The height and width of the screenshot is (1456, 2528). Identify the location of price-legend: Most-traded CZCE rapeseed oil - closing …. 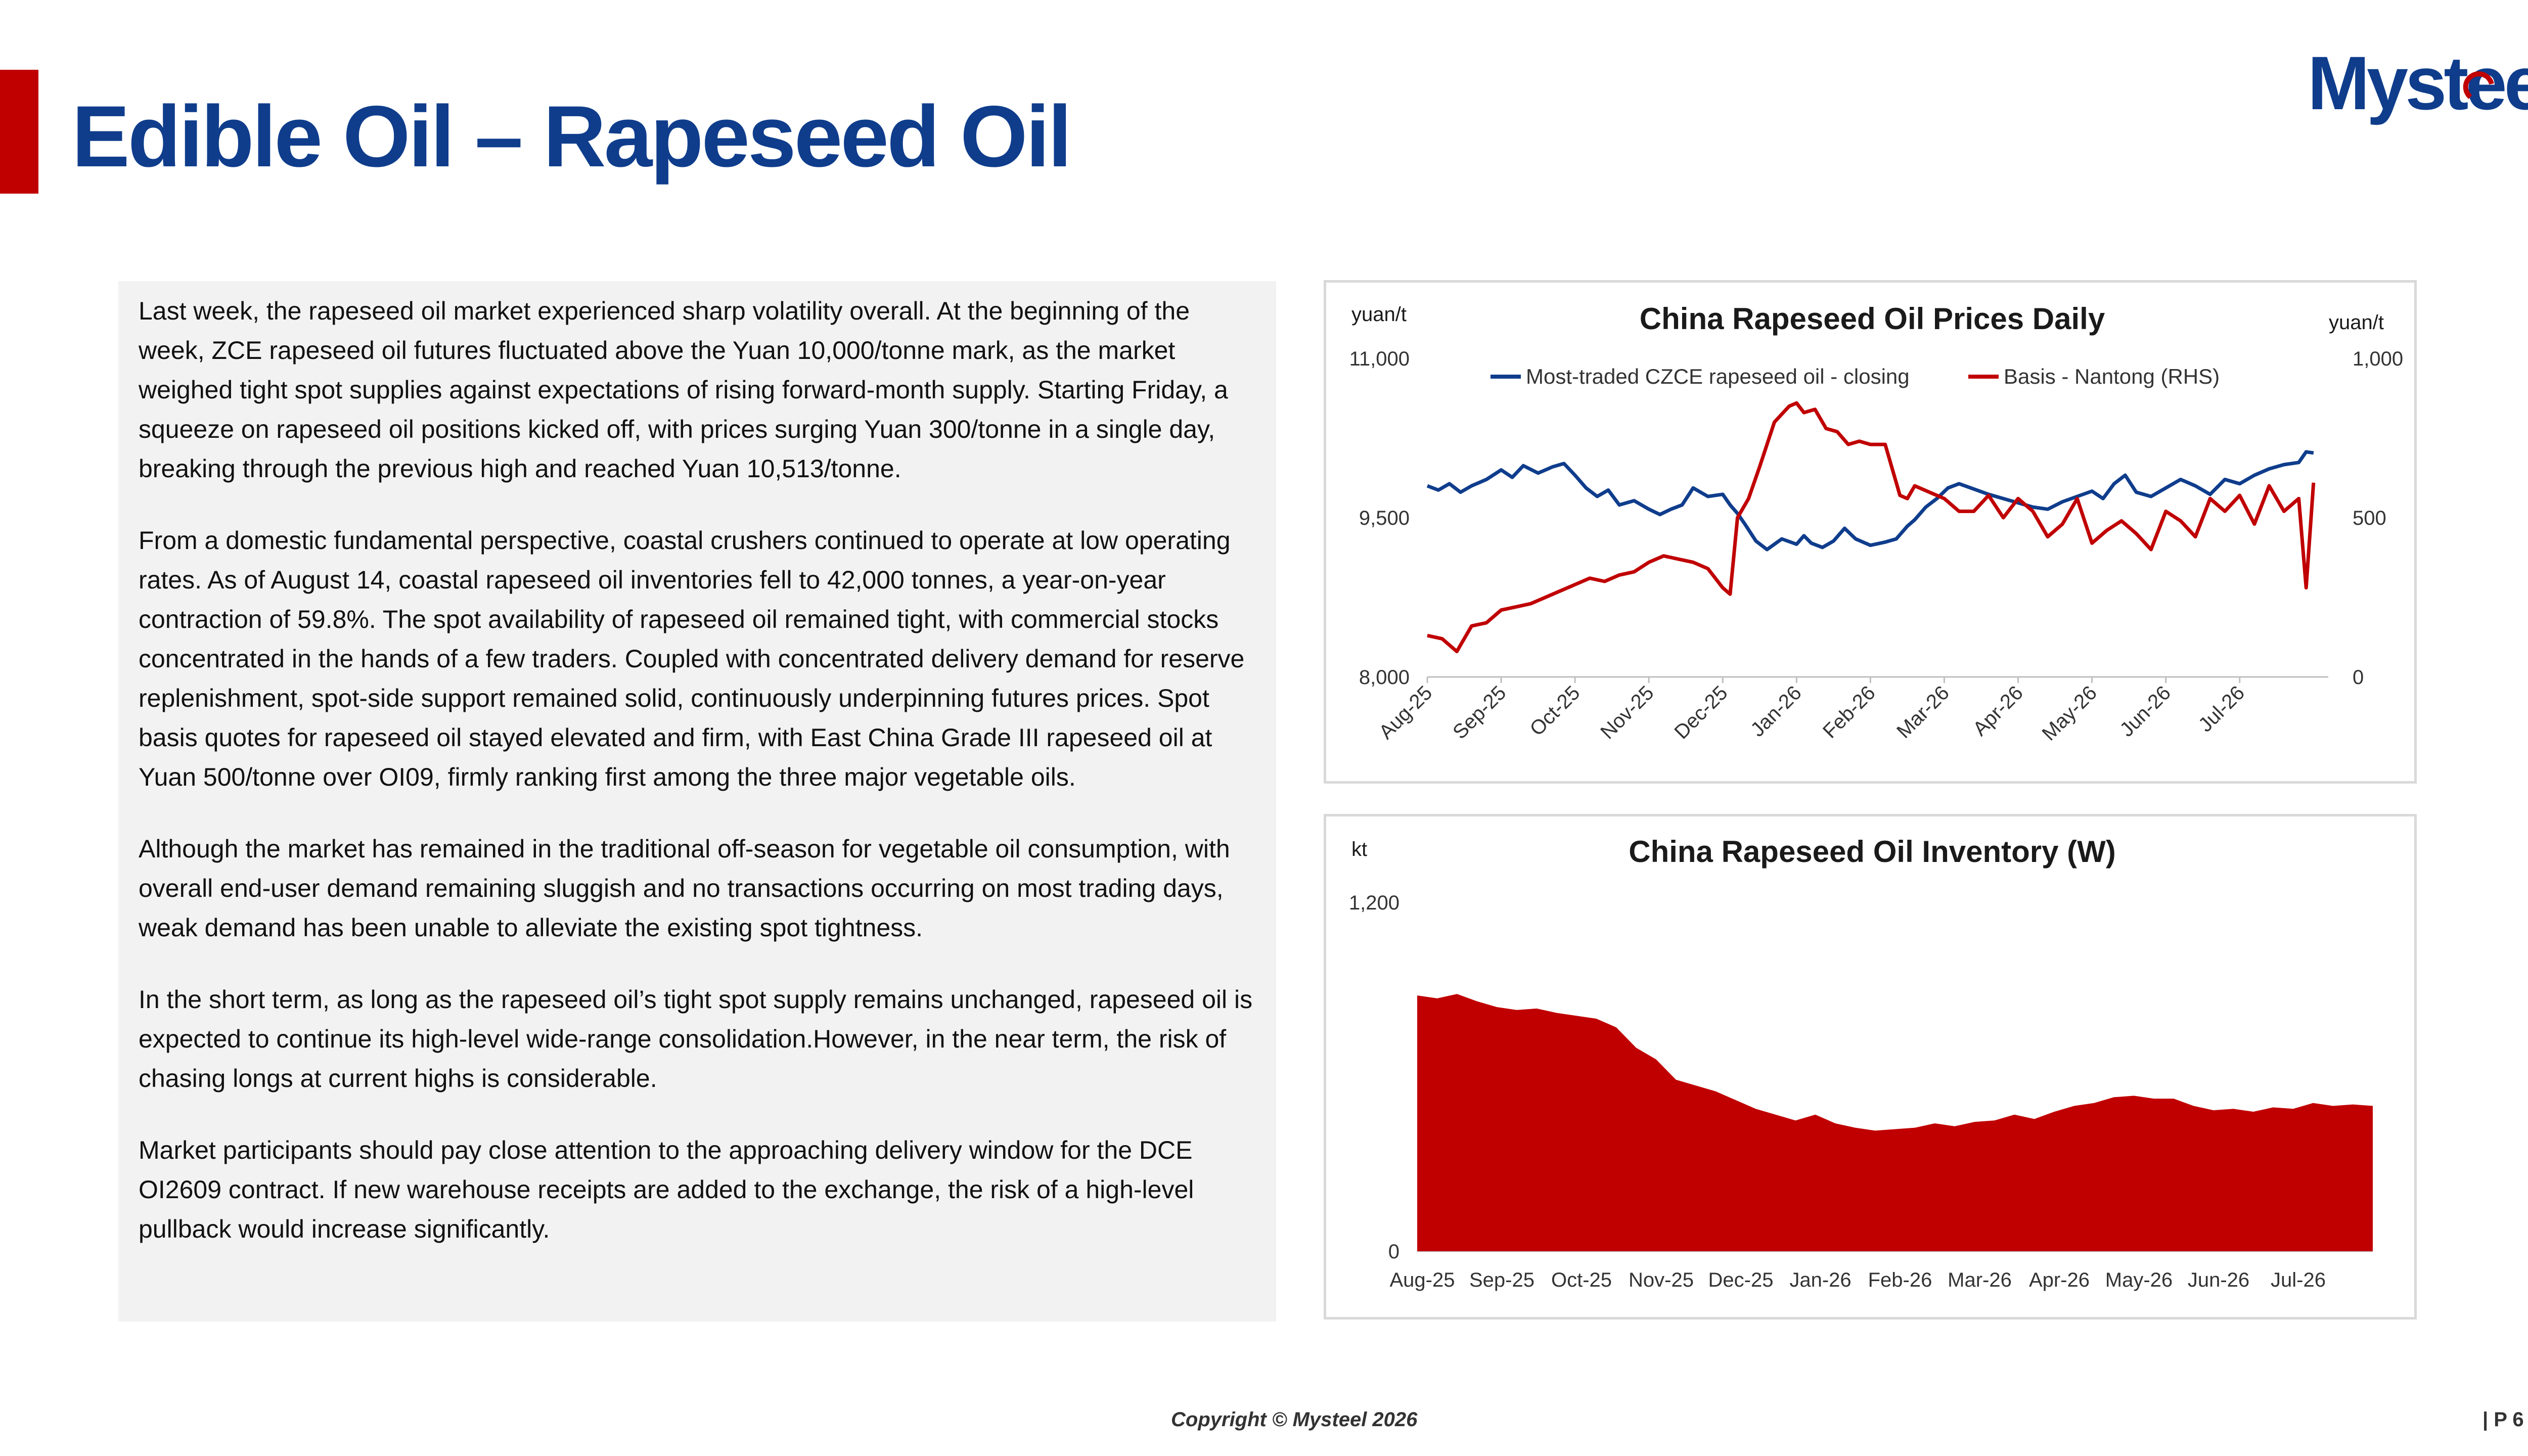
(1856, 376).